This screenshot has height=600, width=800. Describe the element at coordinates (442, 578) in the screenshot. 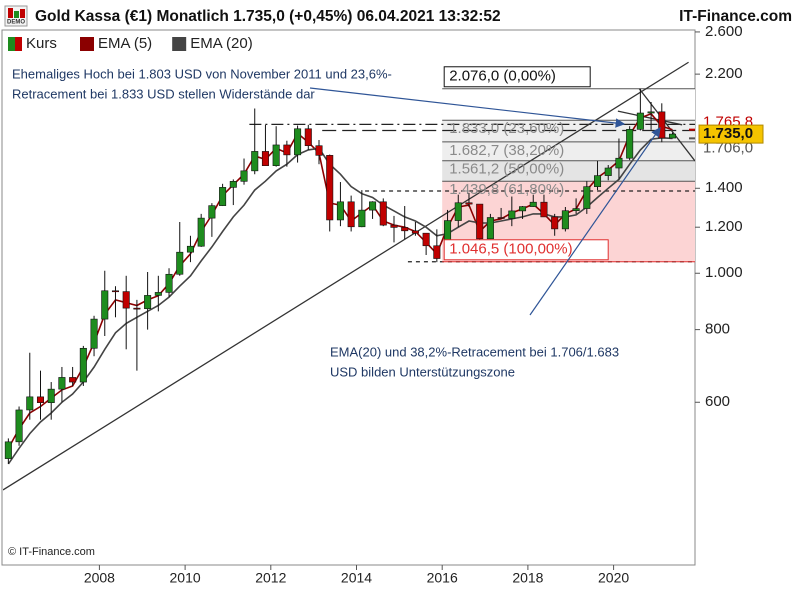

I see `x-tick-label: 2016` at that location.